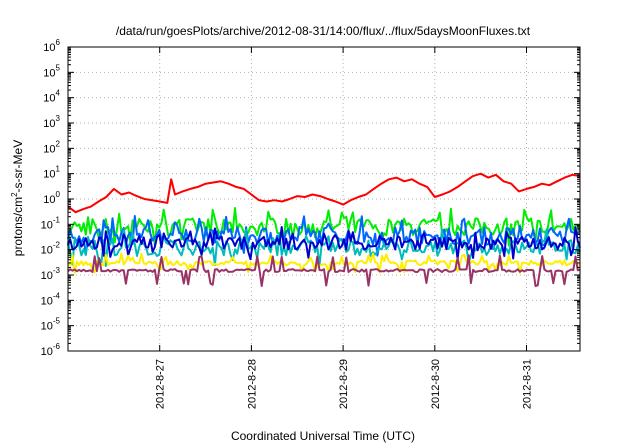 The width and height of the screenshot is (640, 448). Describe the element at coordinates (51, 173) in the screenshot. I see `y-tick-label: 10¹` at that location.